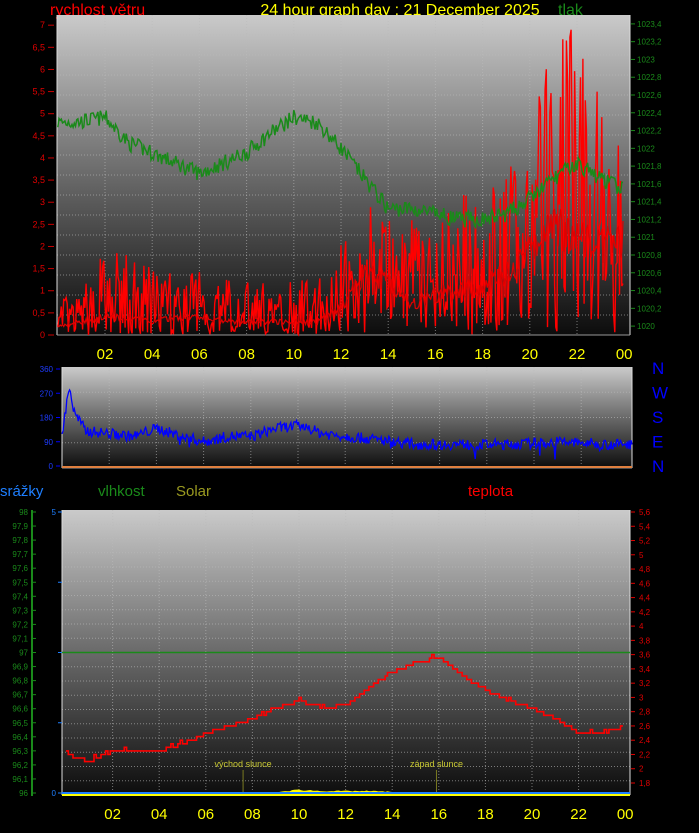  Describe the element at coordinates (42, 246) in the screenshot. I see `left-y-tick-label: 2` at that location.